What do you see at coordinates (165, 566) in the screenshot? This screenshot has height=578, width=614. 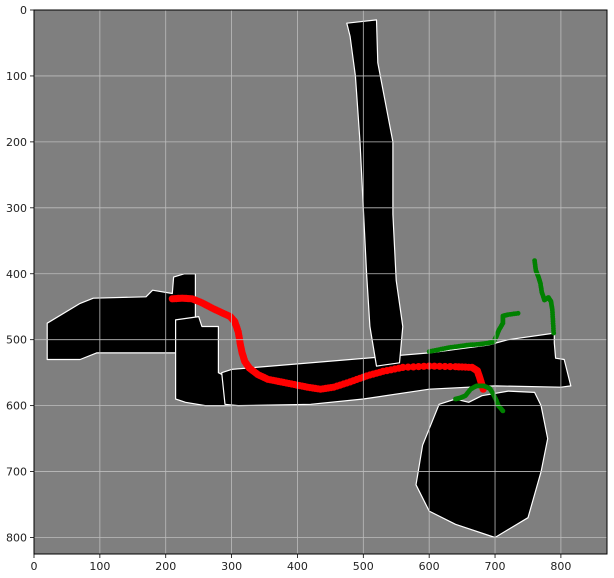 I see `x-tick-label: 200` at bounding box center [165, 566].